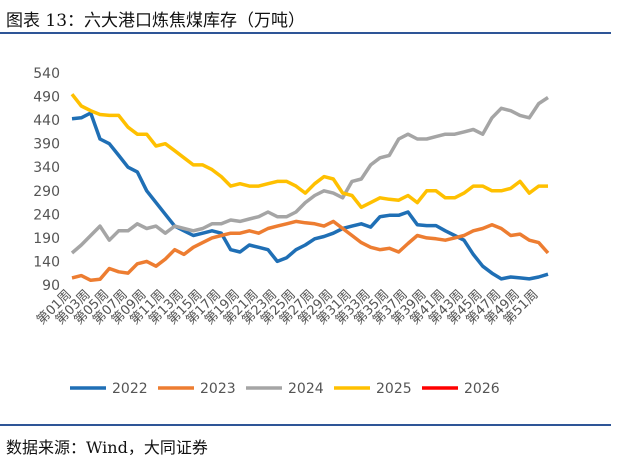  Describe the element at coordinates (156, 21) in the screenshot. I see `figure-title: 图表 13：六大港口炼焦煤库存（万吨）` at that location.